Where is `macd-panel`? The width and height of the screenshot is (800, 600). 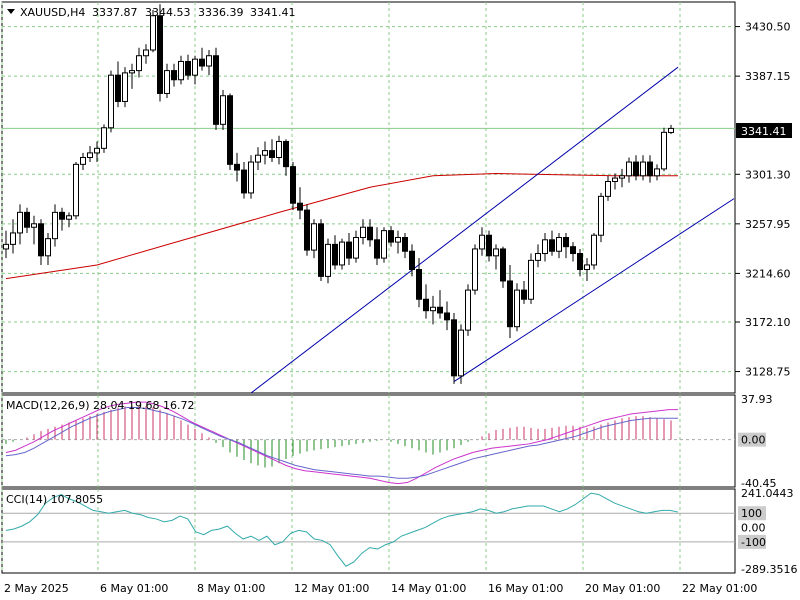
macd-panel is located at coordinates (368, 441).